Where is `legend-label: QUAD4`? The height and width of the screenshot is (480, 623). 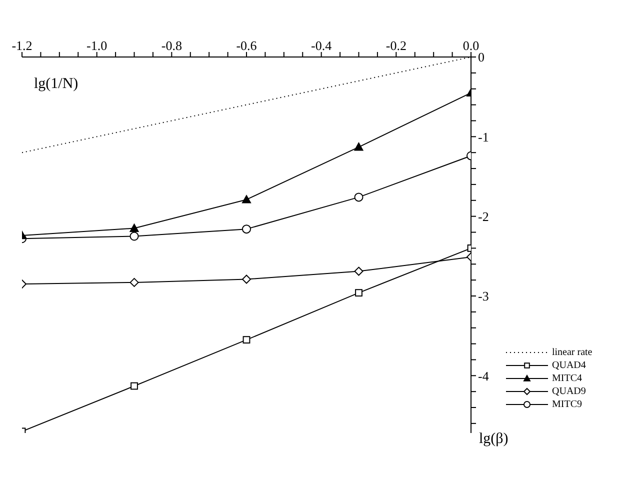
legend-label: QUAD4 is located at coordinates (569, 365).